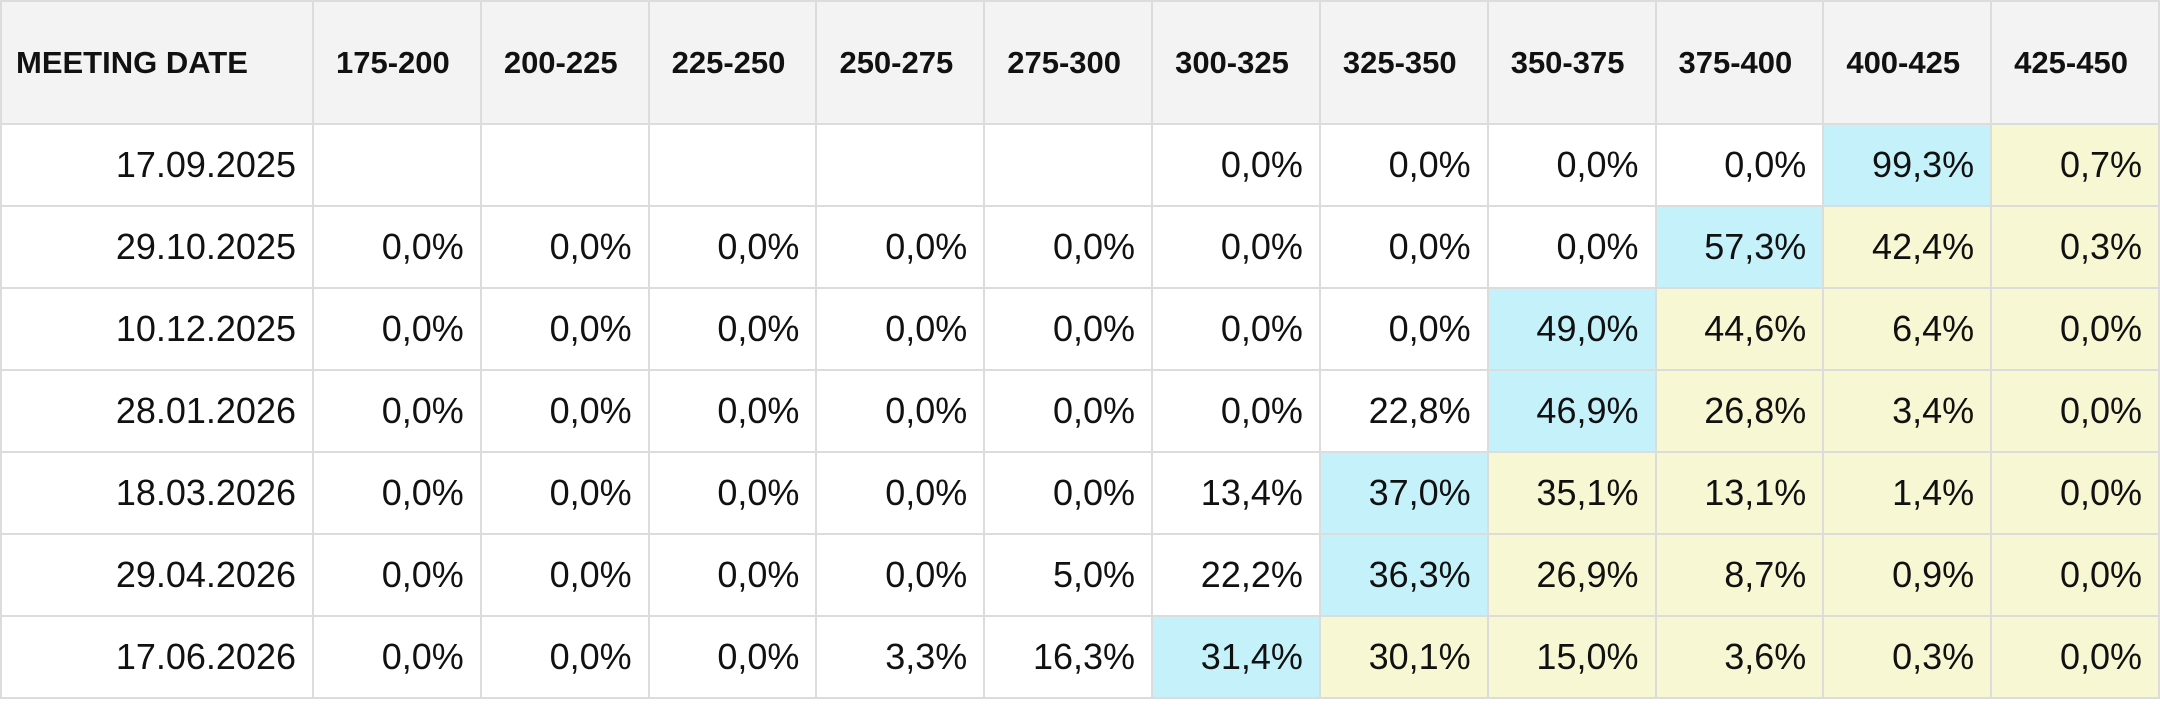 This screenshot has height=713, width=2160. What do you see at coordinates (157, 165) in the screenshot?
I see `meeting-date: 17.09.2025` at bounding box center [157, 165].